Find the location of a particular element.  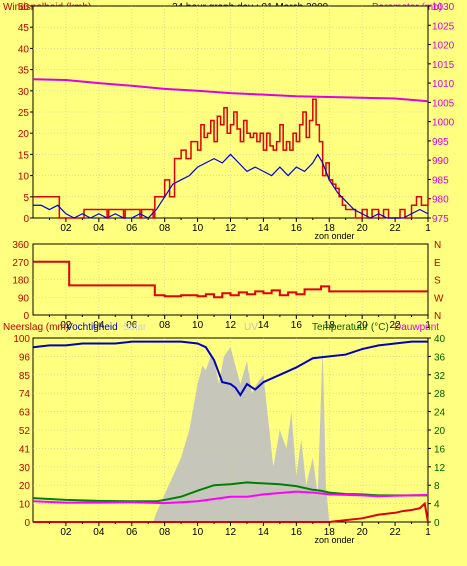

baro-ytick-label: 1020 is located at coordinates (443, 46).